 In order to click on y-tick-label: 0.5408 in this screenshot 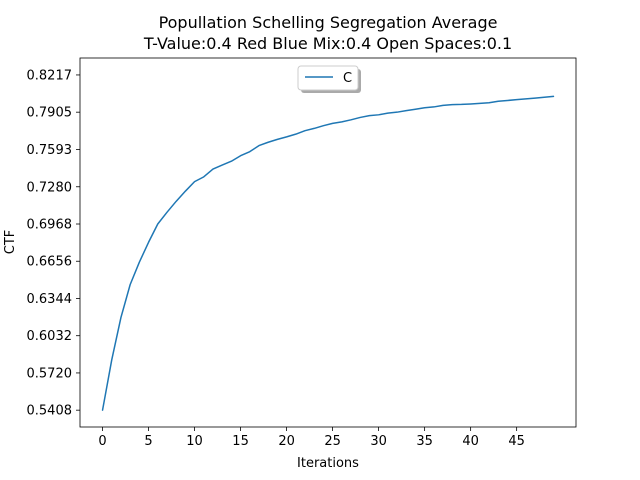, I will do `click(50, 411)`.